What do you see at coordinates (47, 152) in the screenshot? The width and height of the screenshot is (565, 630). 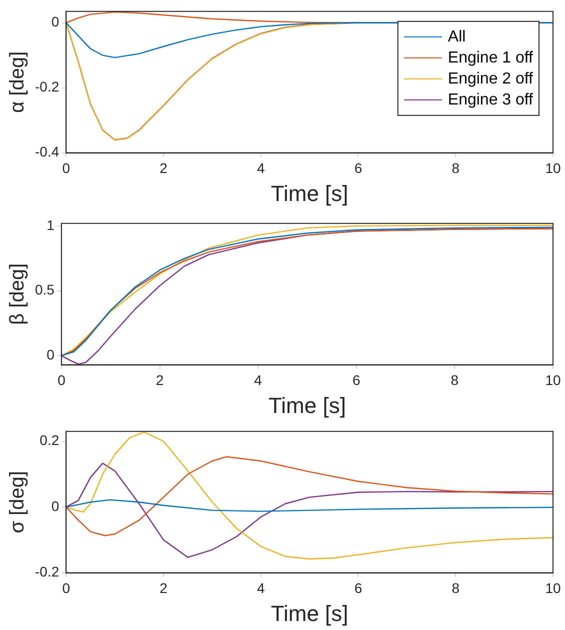 I see `y-tick-label: -0.4` at bounding box center [47, 152].